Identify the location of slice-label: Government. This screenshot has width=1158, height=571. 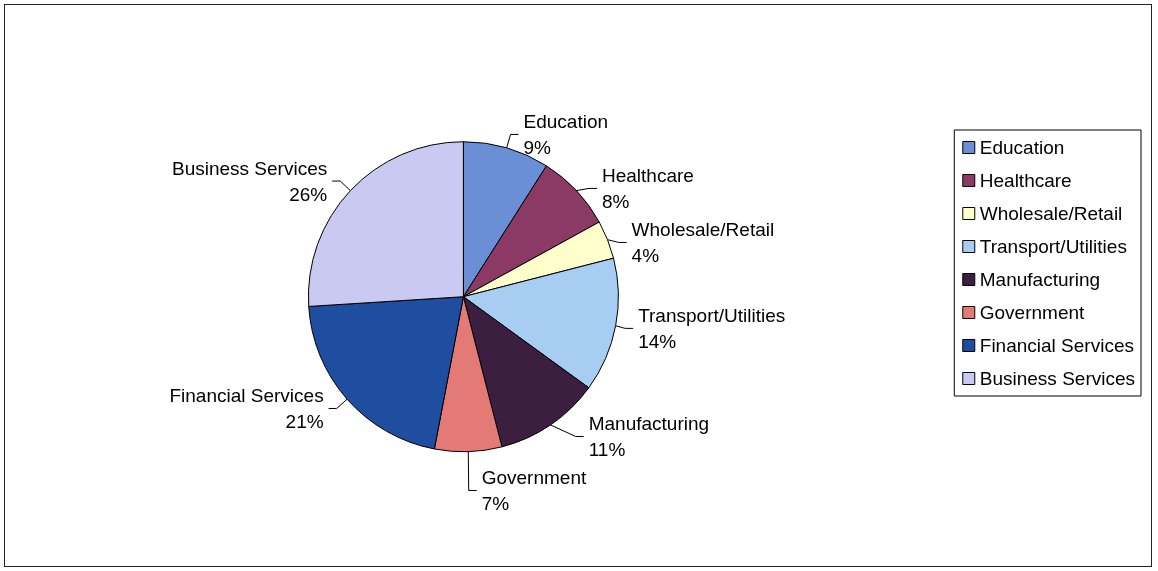
(534, 477).